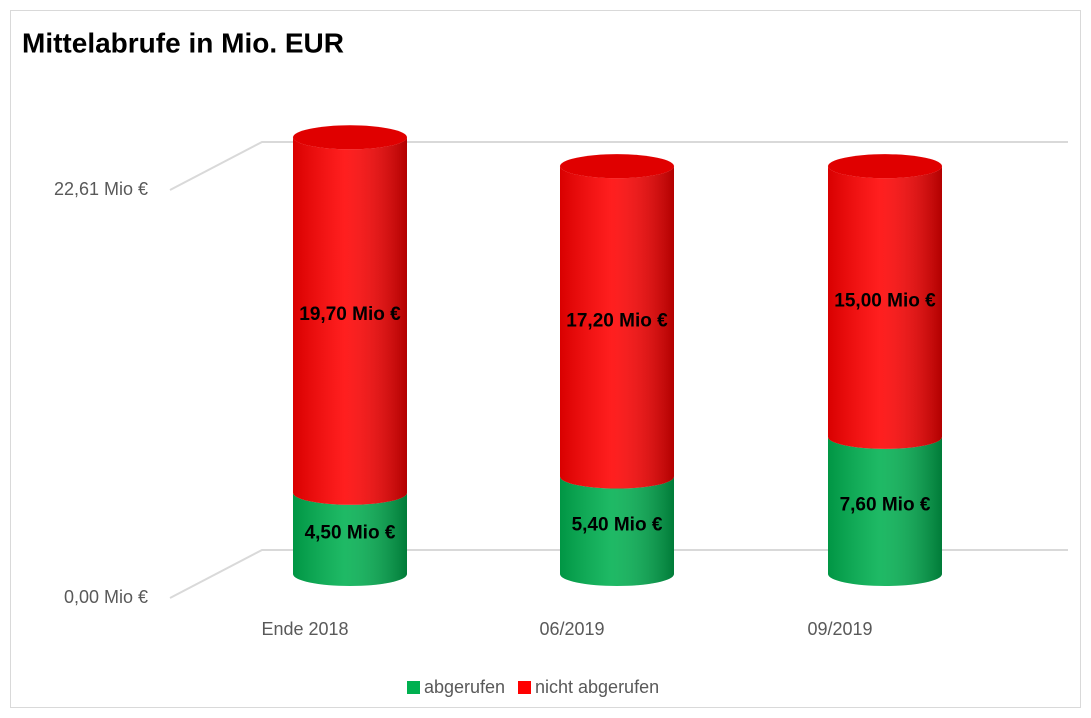 This screenshot has height=718, width=1091. What do you see at coordinates (106, 597) in the screenshot?
I see `y-tick-label: 0,00 Mio €` at bounding box center [106, 597].